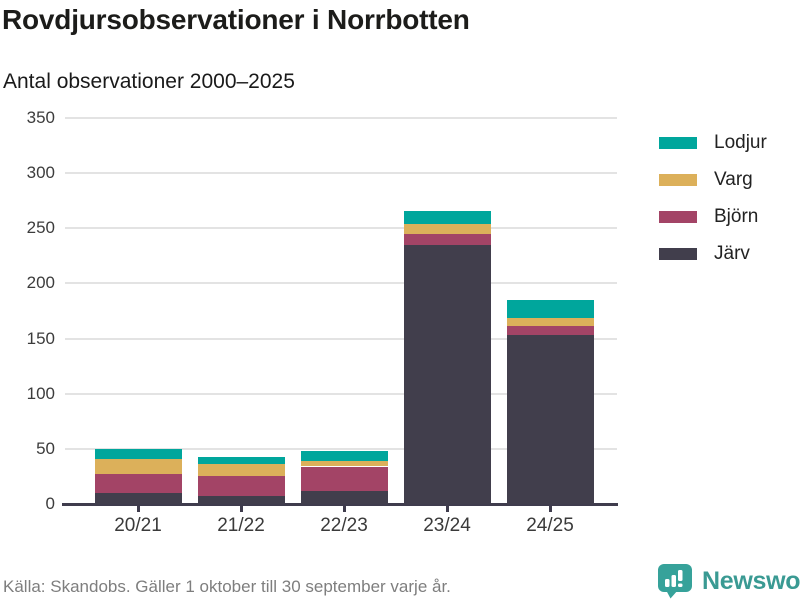  I want to click on x-axis-line, so click(340, 504).